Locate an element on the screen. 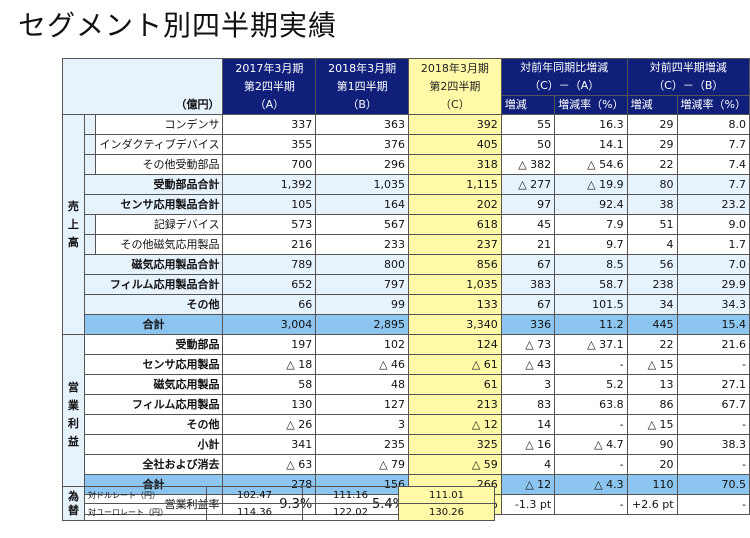 This screenshot has height=538, width=750. value-c: 61 is located at coordinates (455, 384).